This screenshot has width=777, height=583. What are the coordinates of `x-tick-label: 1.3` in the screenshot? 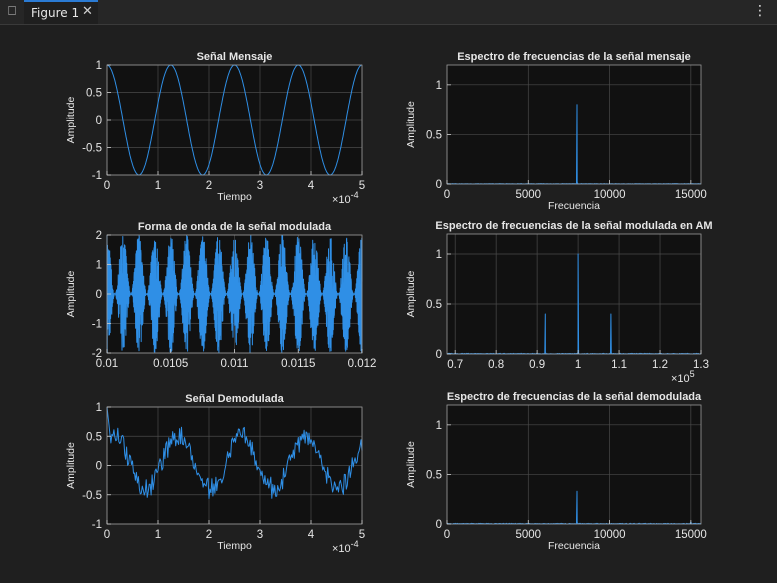 It's located at (701, 365).